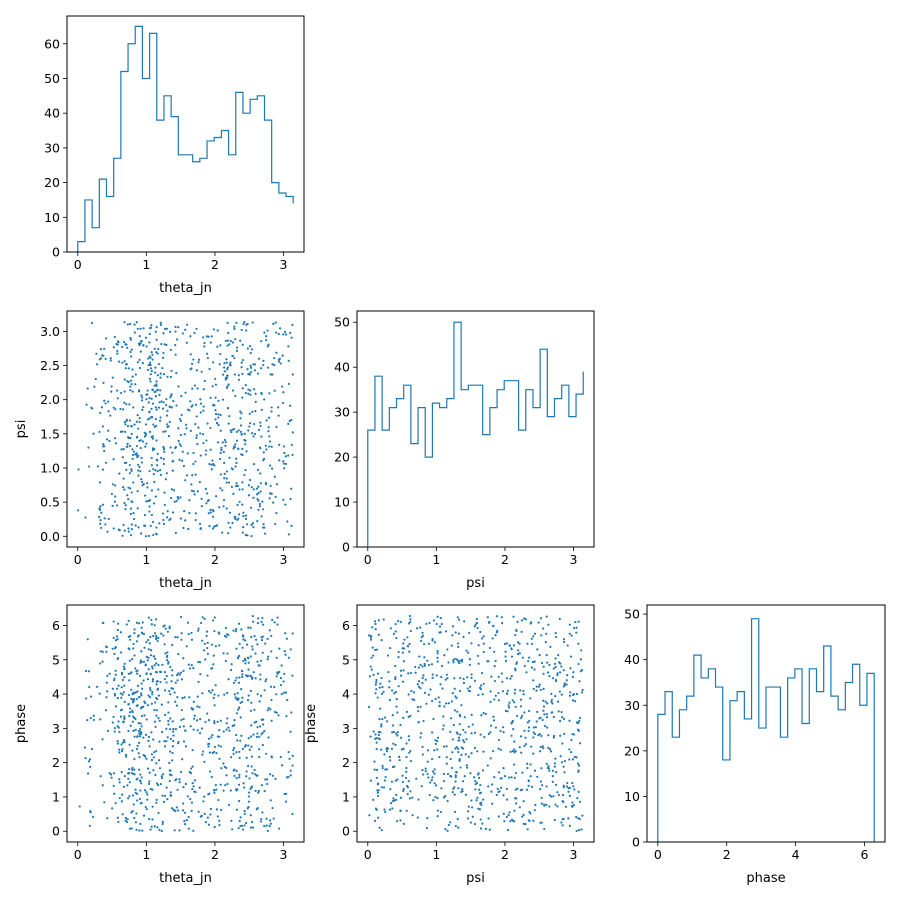  What do you see at coordinates (475, 723) in the screenshot?
I see `axis-frame` at bounding box center [475, 723].